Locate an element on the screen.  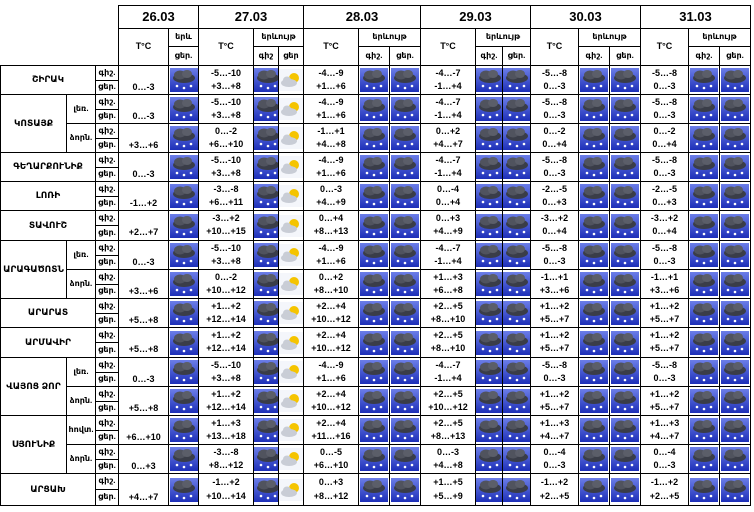
icon-header: գիշ. is located at coordinates (489, 56).